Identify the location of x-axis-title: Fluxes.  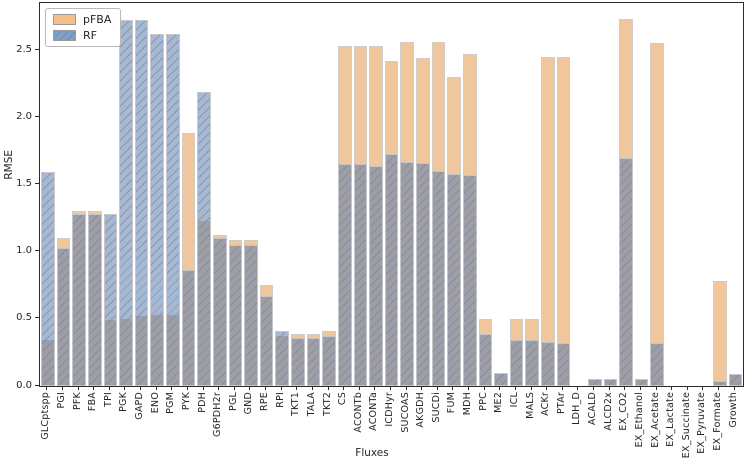
(372, 453).